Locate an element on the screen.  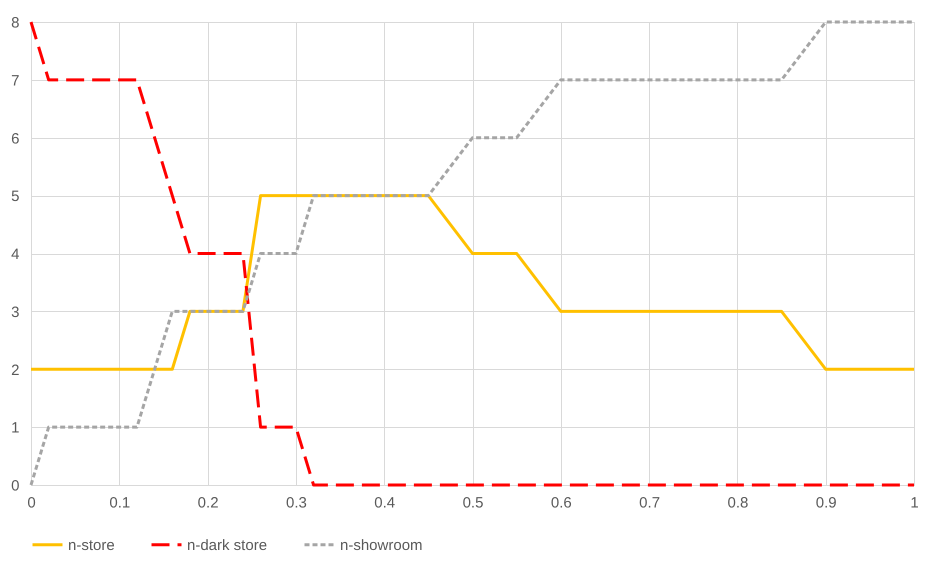
legend-label: n-dark store is located at coordinates (227, 545).